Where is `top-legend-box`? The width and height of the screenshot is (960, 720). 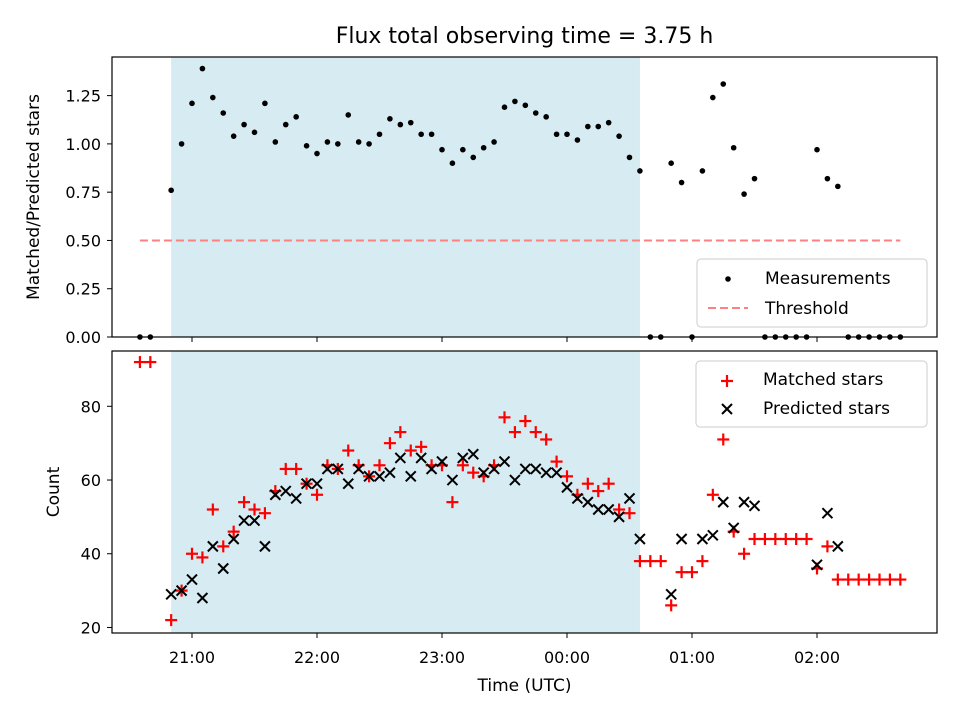 top-legend-box is located at coordinates (812, 293).